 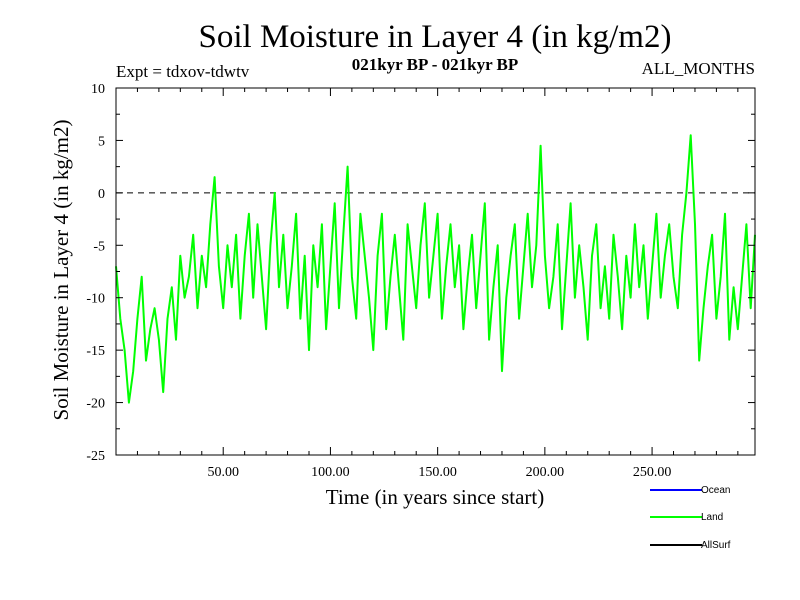 What do you see at coordinates (330, 472) in the screenshot?
I see `x-tick-label: 100.00` at bounding box center [330, 472].